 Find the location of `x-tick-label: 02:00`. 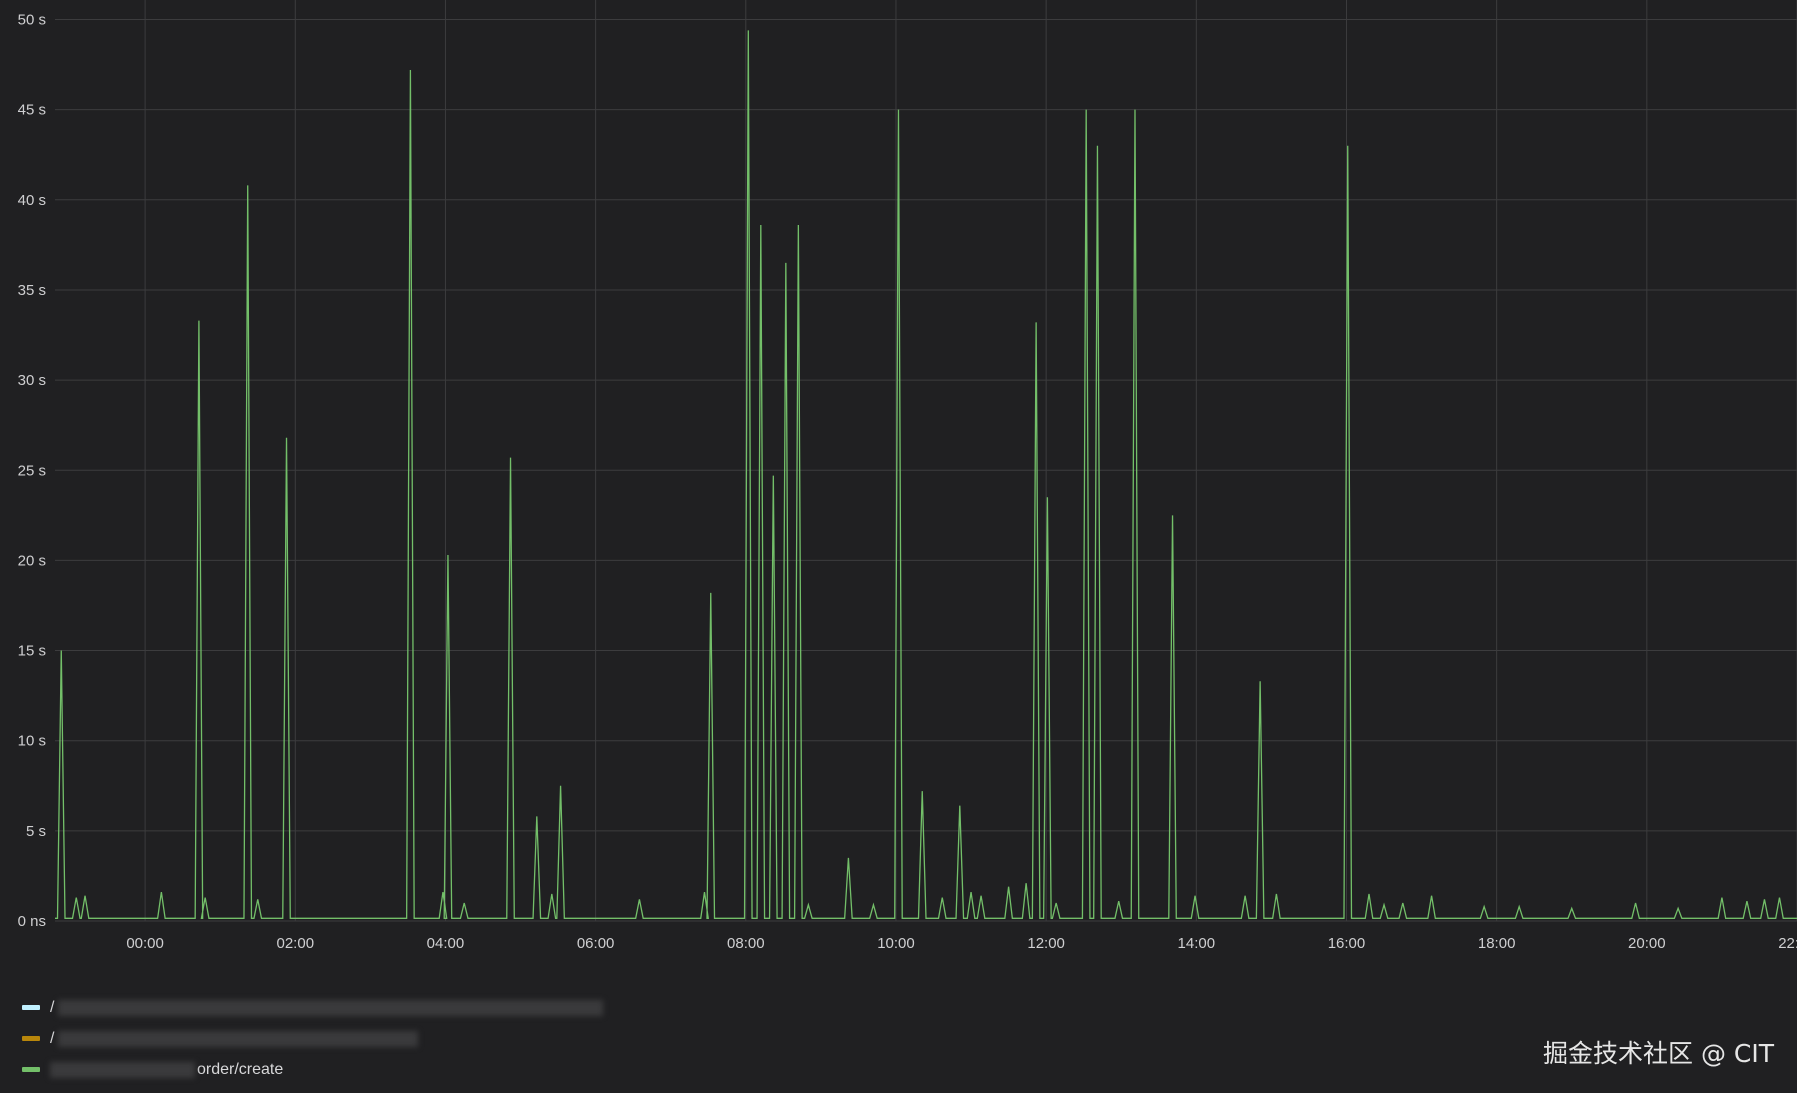

x-tick-label: 02:00 is located at coordinates (296, 943).